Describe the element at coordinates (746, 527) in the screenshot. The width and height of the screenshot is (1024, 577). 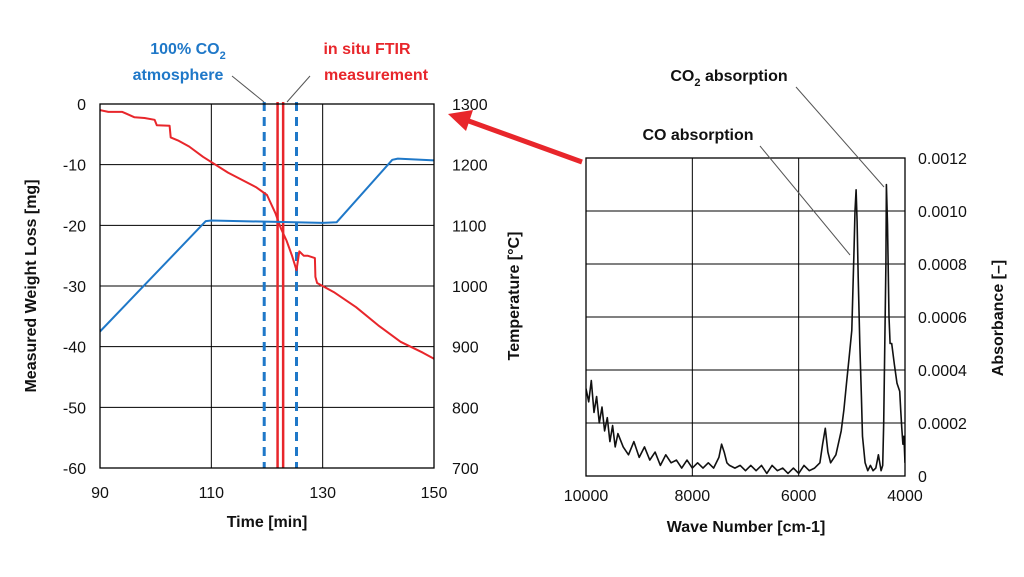
I see `chart-b-x-axis-label: Wave Number [cm-1]` at that location.